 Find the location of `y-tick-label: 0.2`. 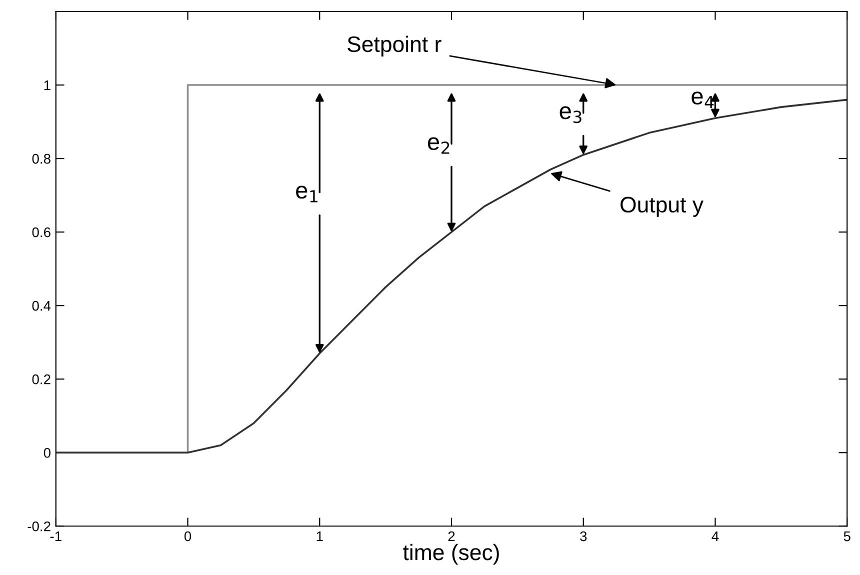

y-tick-label: 0.2 is located at coordinates (41, 379).